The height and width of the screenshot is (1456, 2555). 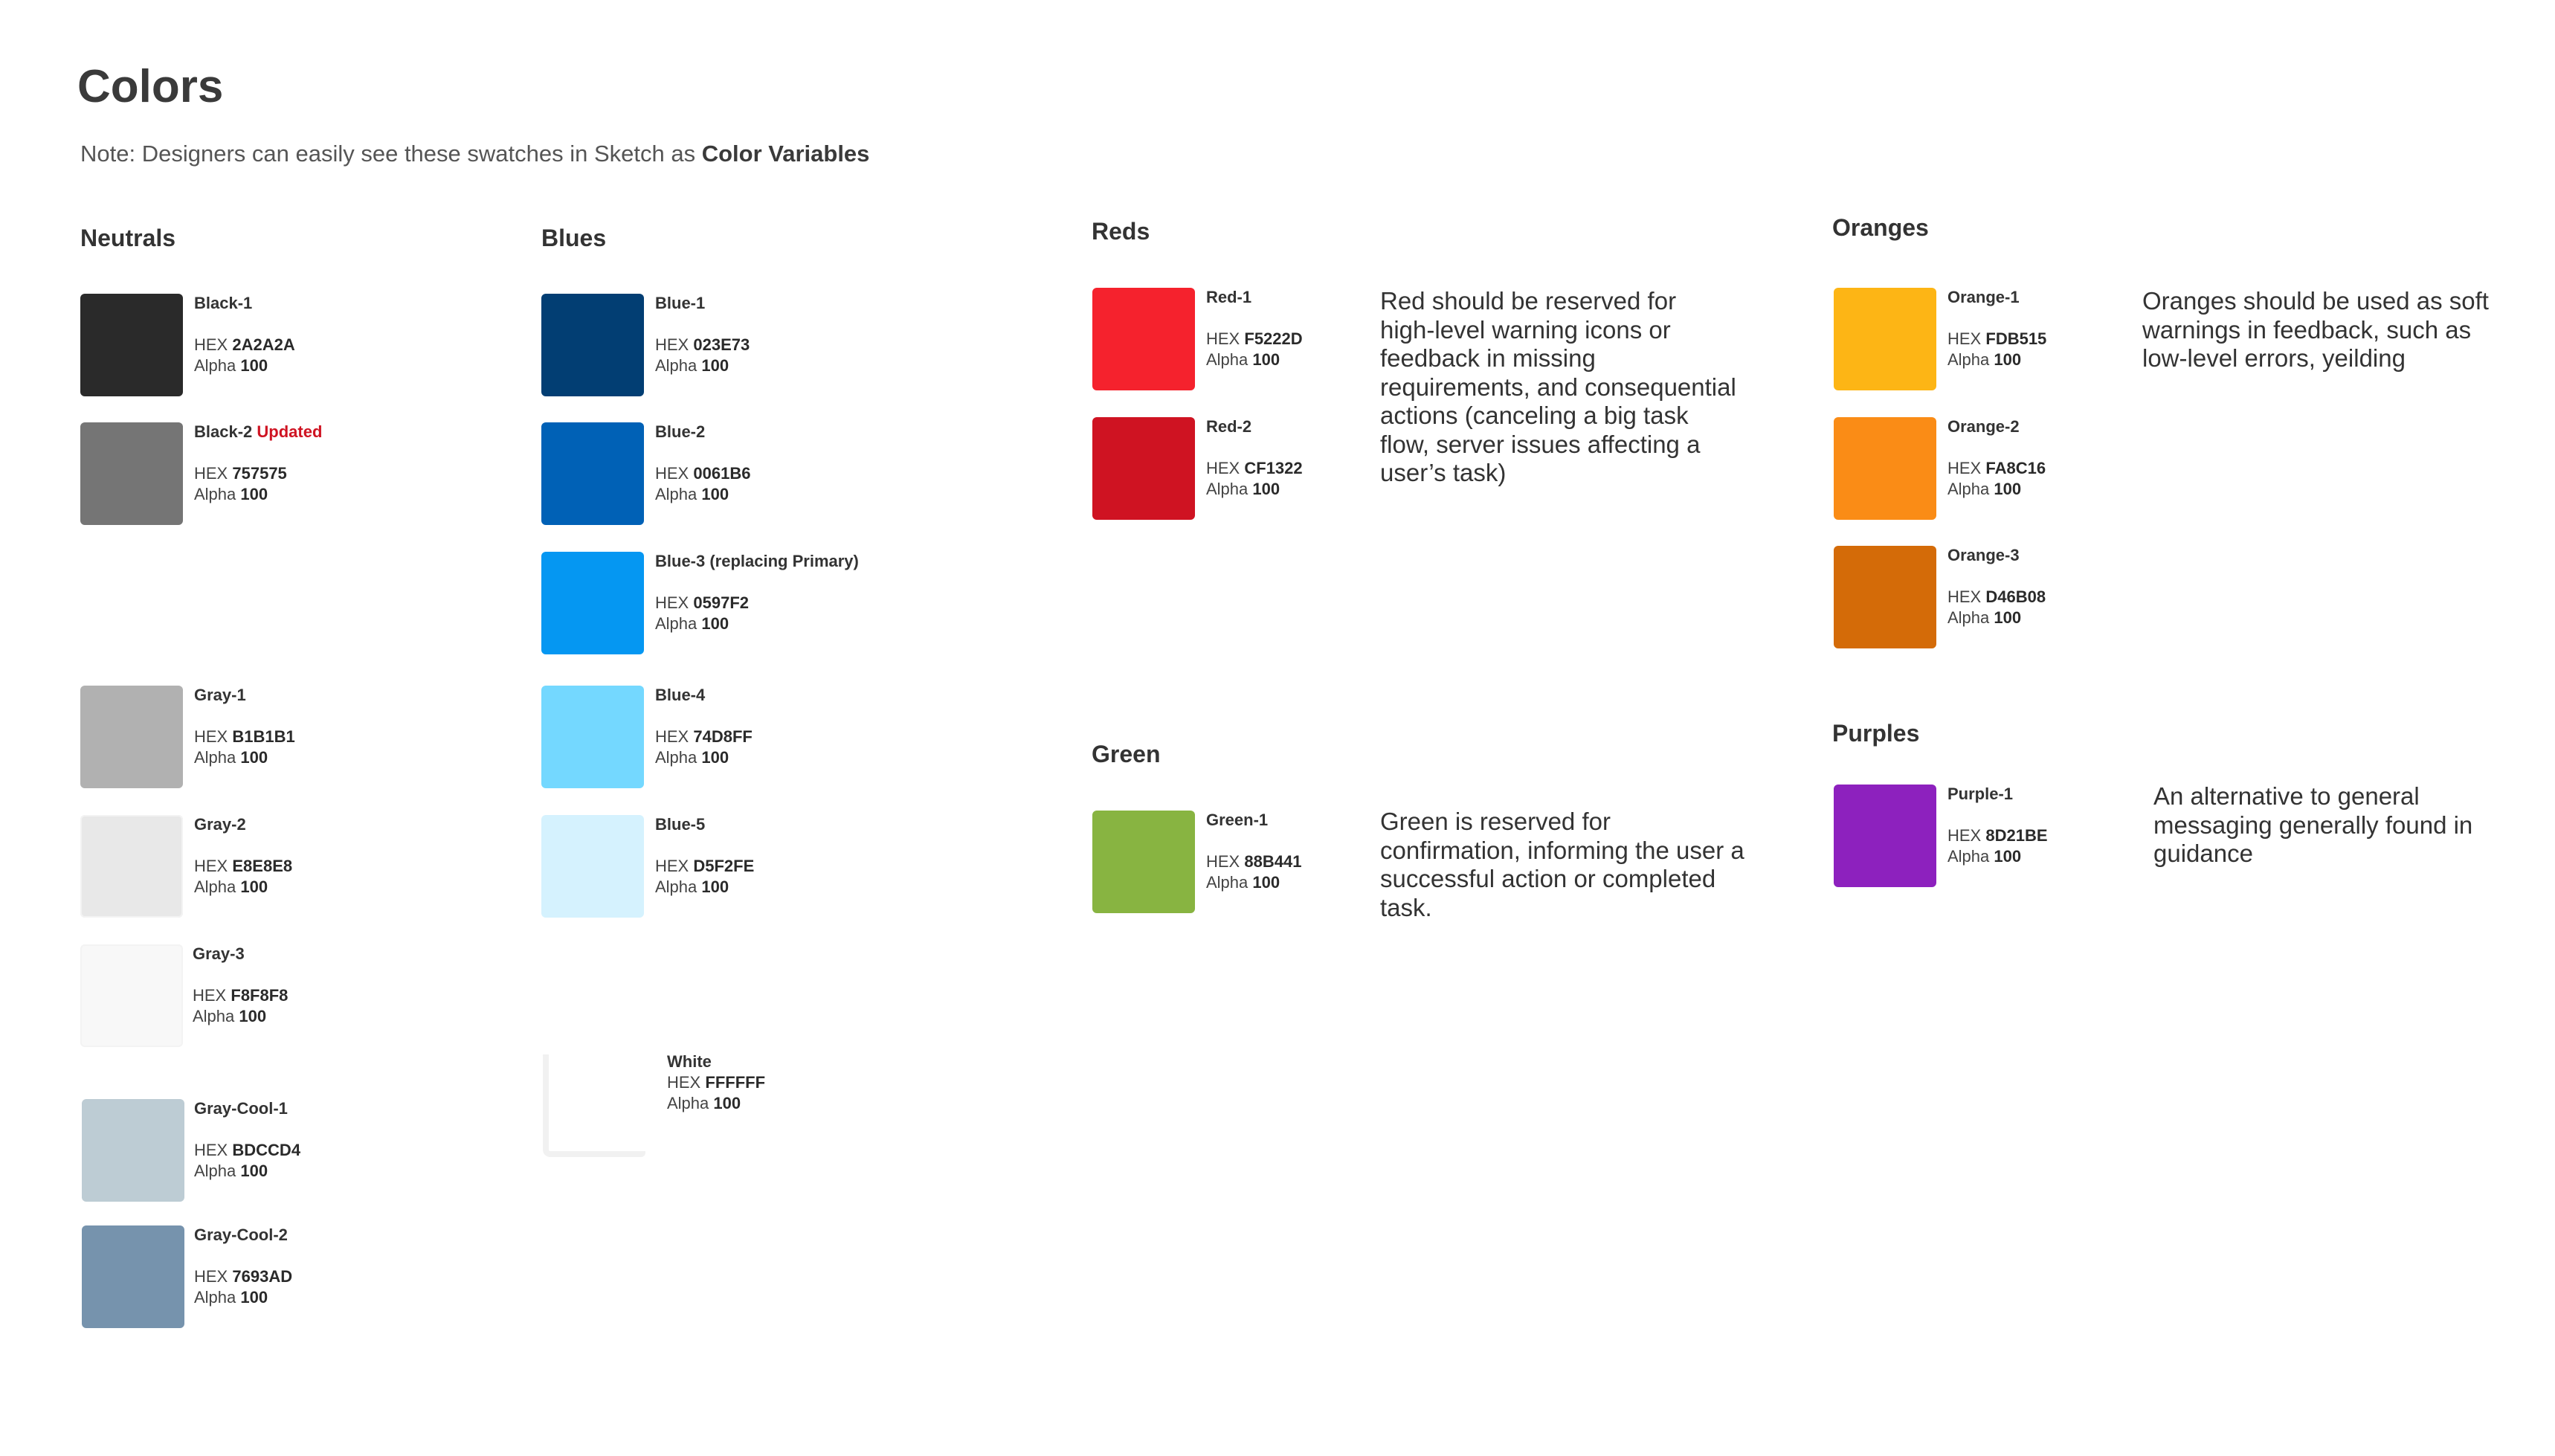 What do you see at coordinates (1983, 427) in the screenshot?
I see `color-name: Orange-2` at bounding box center [1983, 427].